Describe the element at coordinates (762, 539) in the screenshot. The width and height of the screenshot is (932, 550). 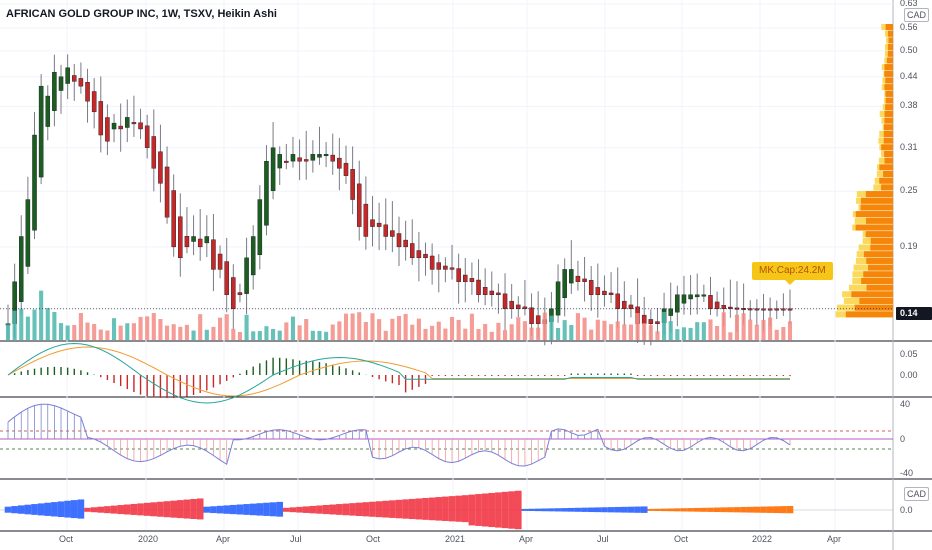
I see `time-axis-label: 2022` at that location.